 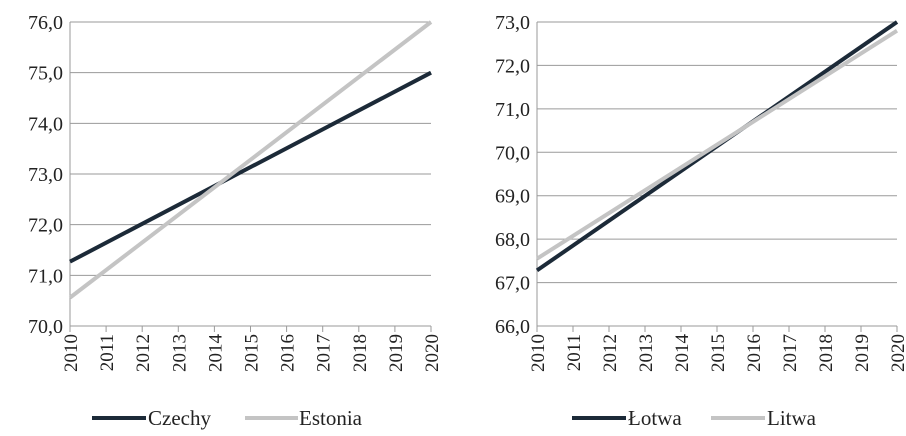 What do you see at coordinates (512, 240) in the screenshot?
I see `y-tick-label: 68,0` at bounding box center [512, 240].